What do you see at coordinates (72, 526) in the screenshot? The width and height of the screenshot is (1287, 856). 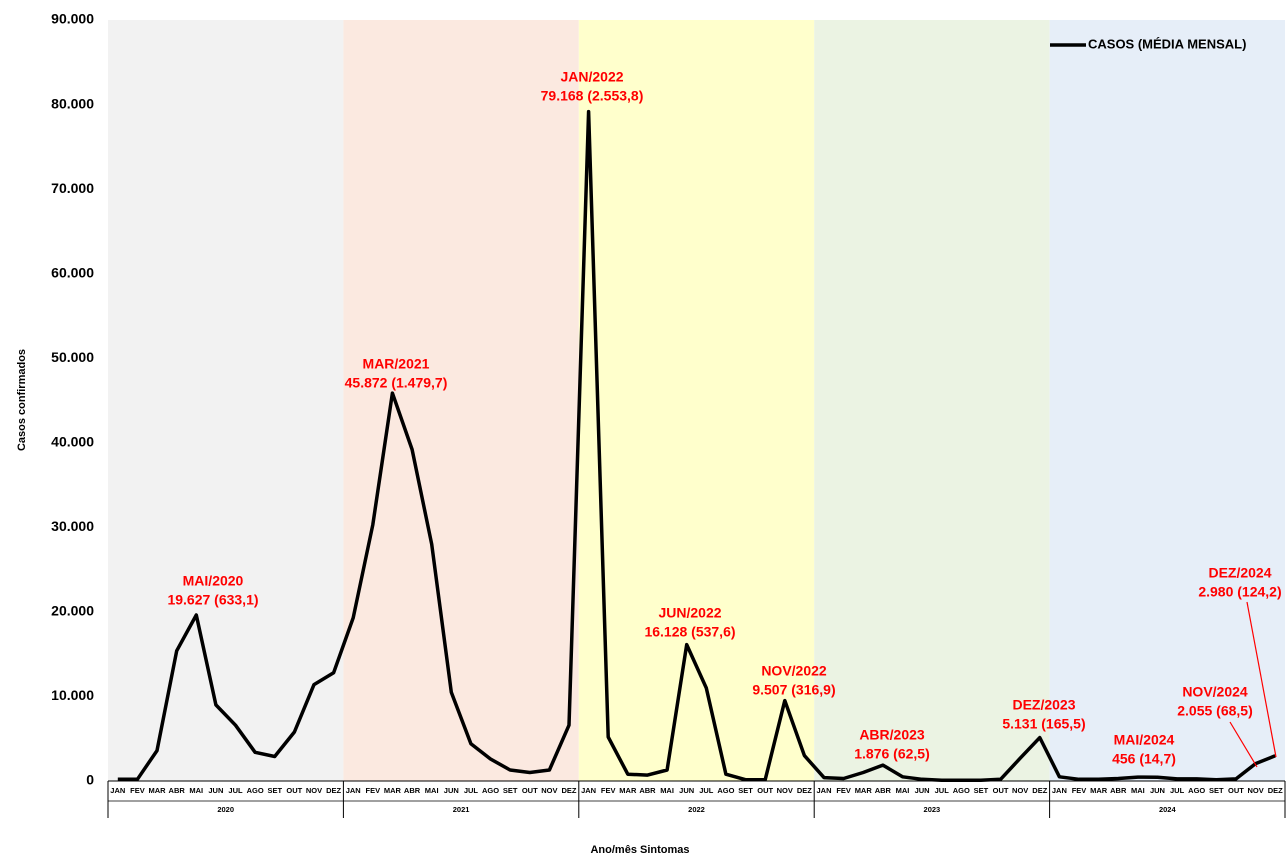 I see `y-tick-label: 30.000` at bounding box center [72, 526].